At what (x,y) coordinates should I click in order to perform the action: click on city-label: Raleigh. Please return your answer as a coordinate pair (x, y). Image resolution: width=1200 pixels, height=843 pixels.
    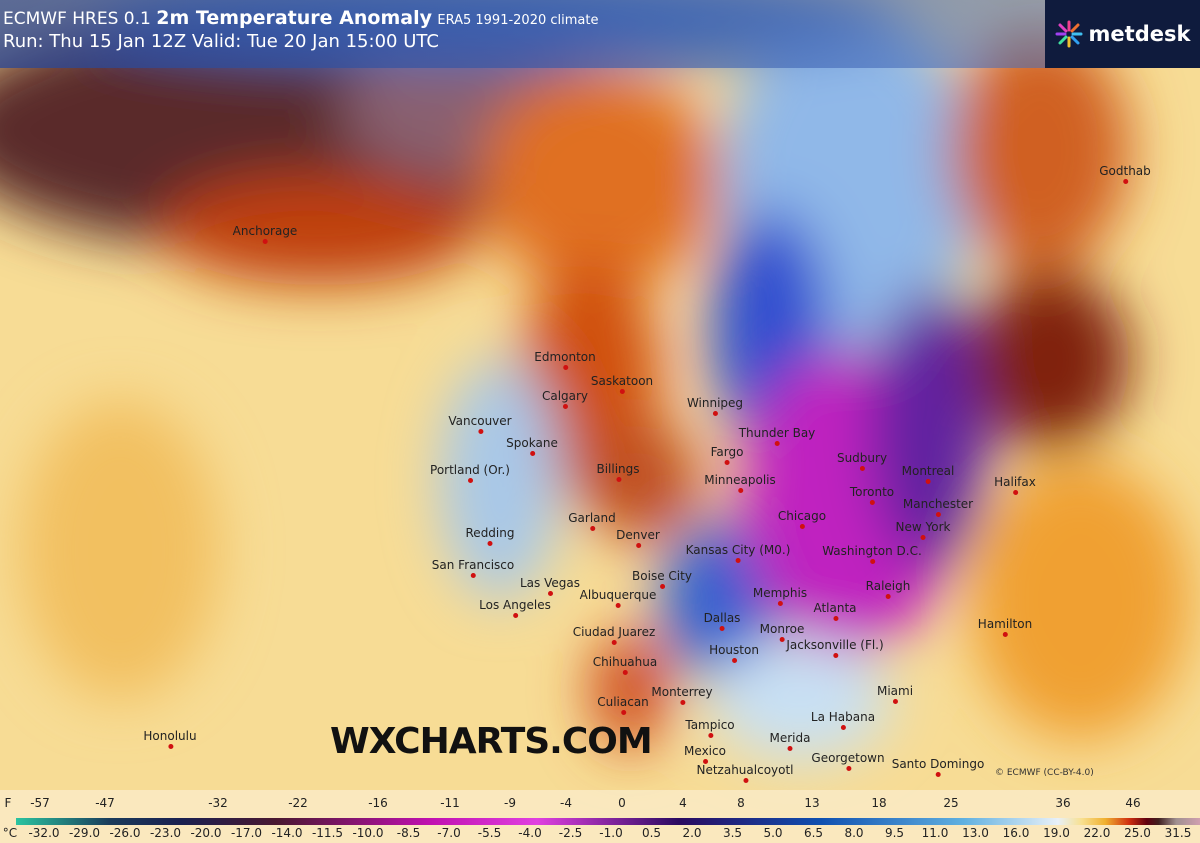
    Looking at the image, I should click on (888, 589).